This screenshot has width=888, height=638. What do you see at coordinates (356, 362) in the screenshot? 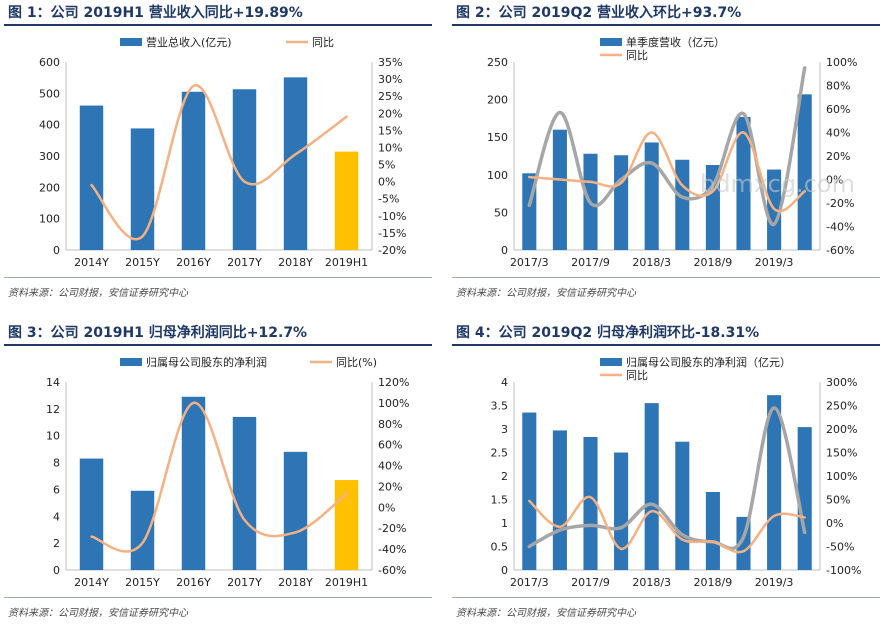
I see `legend-label: 同比(%)` at bounding box center [356, 362].